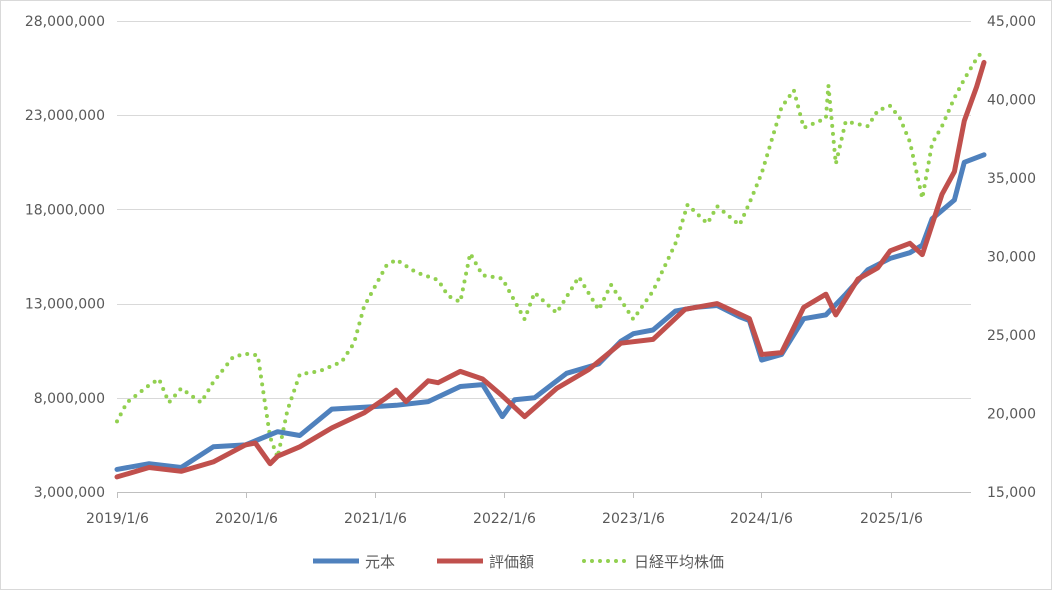 This screenshot has height=593, width=1052. Describe the element at coordinates (679, 562) in the screenshot. I see `legend-label: 日経平均株価` at that location.